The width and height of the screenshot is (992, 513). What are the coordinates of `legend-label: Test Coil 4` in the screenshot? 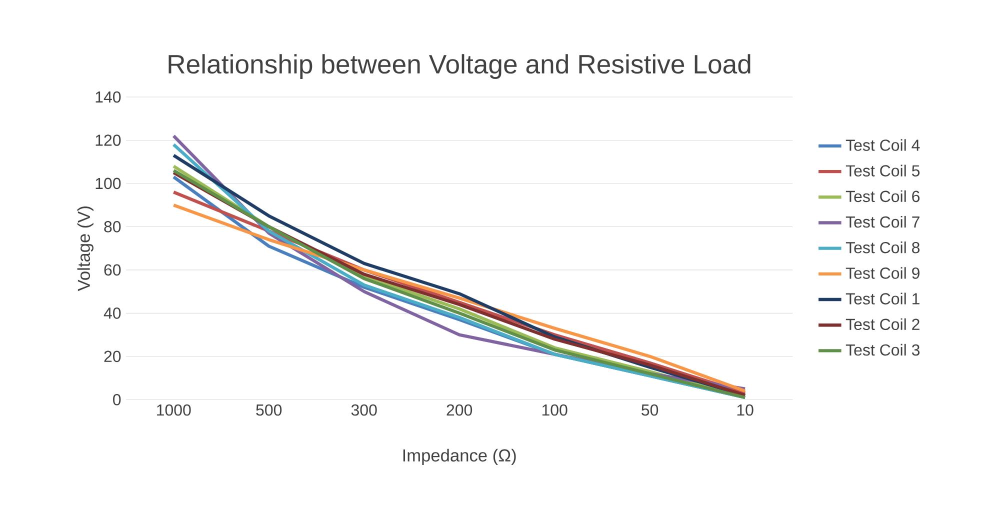 It's located at (883, 145).